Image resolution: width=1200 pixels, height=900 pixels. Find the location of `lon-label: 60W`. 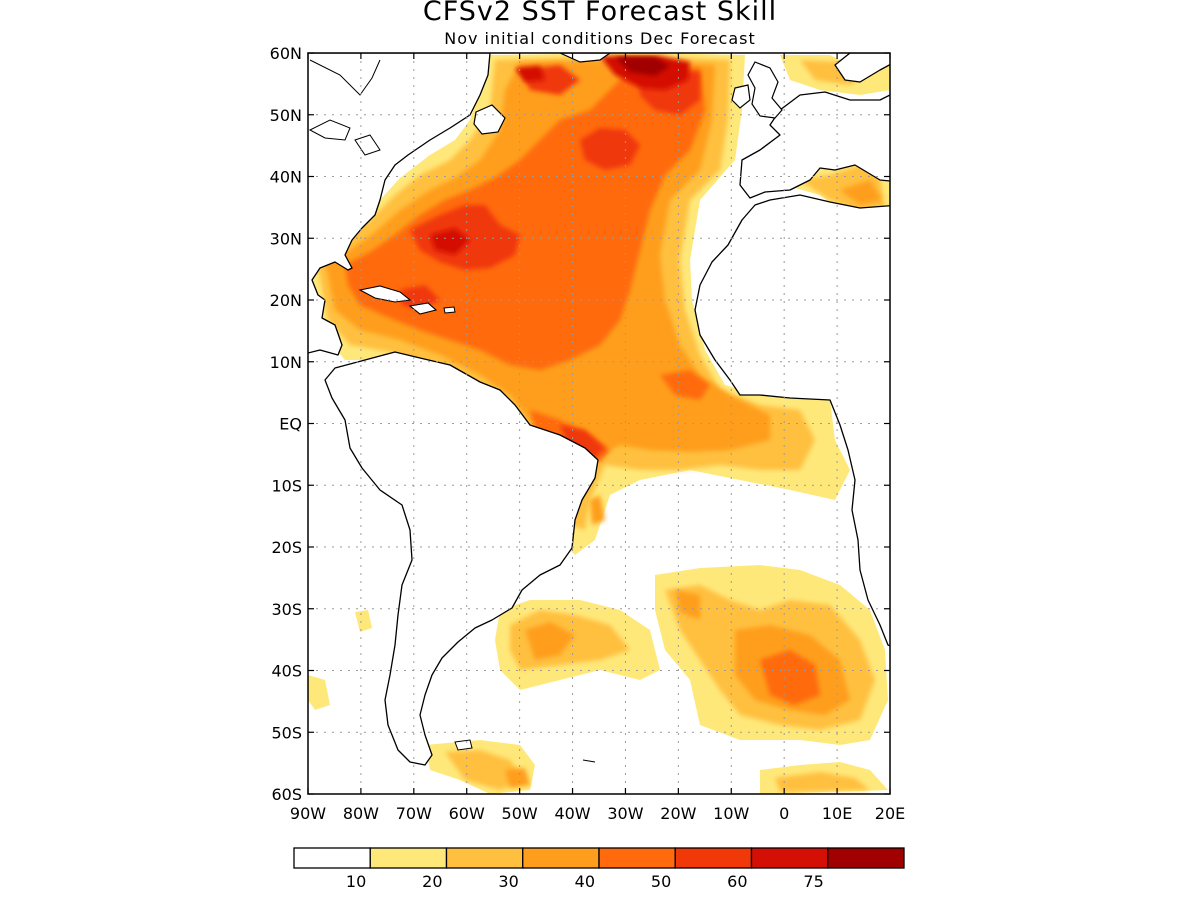

lon-label: 60W is located at coordinates (467, 813).